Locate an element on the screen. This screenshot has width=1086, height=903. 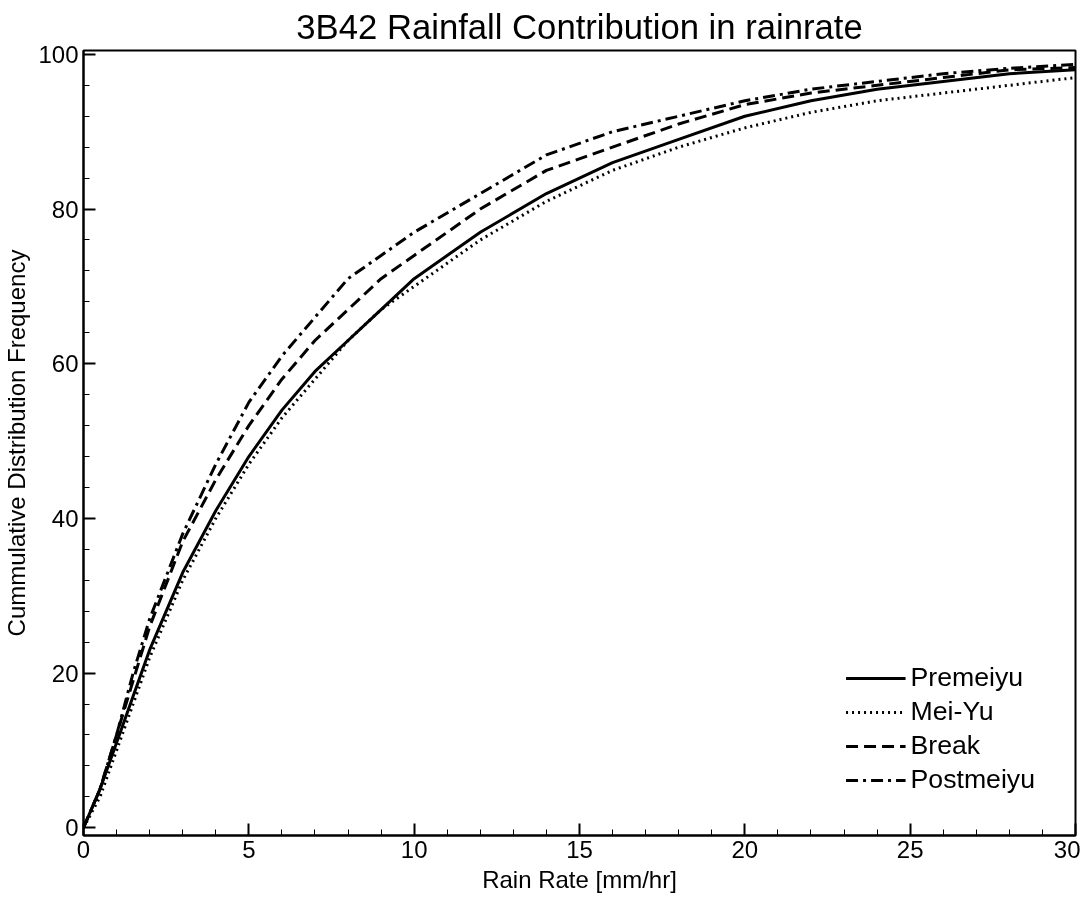
x-axis-title: Rain Rate [mm/hr] is located at coordinates (579, 879).